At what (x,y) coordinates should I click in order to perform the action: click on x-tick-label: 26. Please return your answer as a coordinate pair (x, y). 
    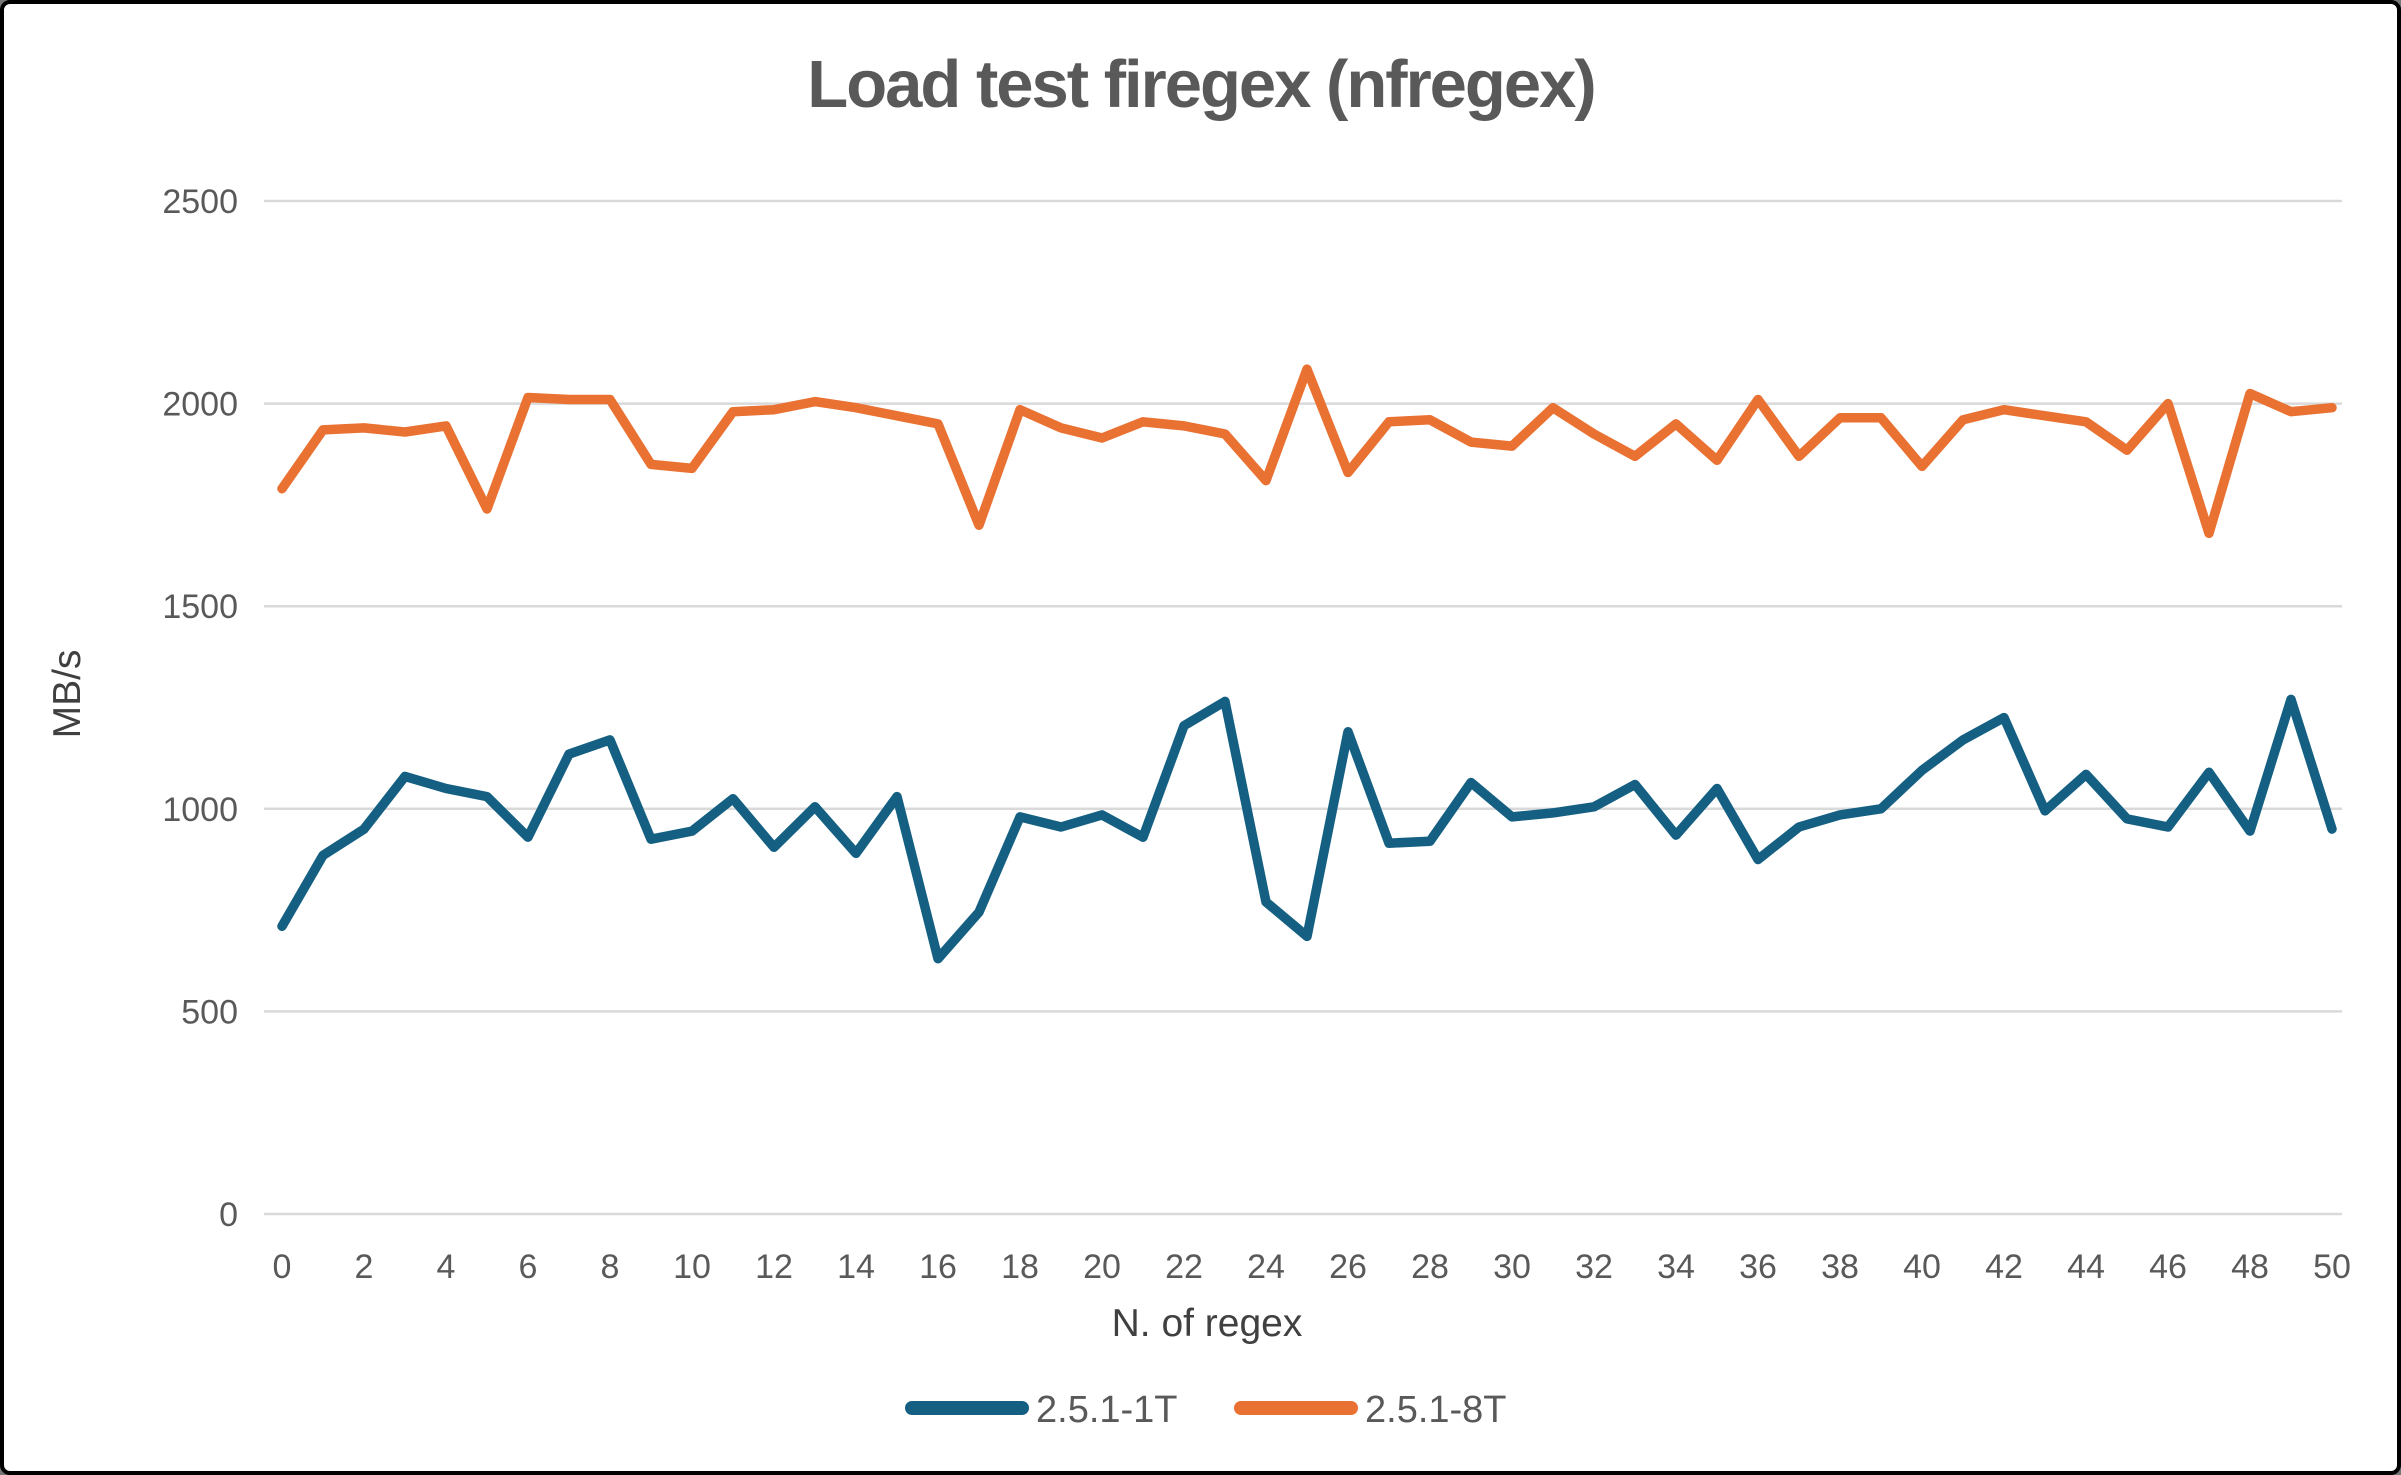
    Looking at the image, I should click on (1348, 1267).